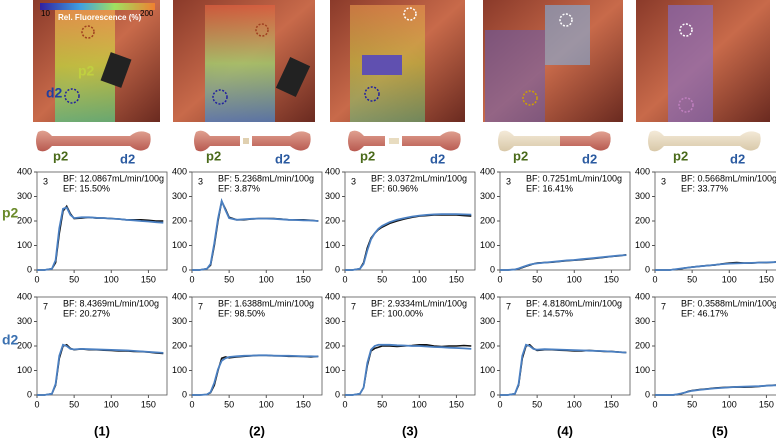  Describe the element at coordinates (728, 303) in the screenshot. I see `annotation: BF: 0.3588mL/min/100g` at that location.